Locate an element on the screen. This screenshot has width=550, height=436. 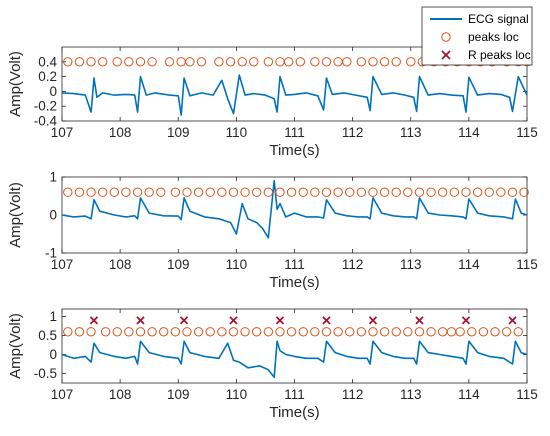
x-tick-label: 110 is located at coordinates (237, 132).